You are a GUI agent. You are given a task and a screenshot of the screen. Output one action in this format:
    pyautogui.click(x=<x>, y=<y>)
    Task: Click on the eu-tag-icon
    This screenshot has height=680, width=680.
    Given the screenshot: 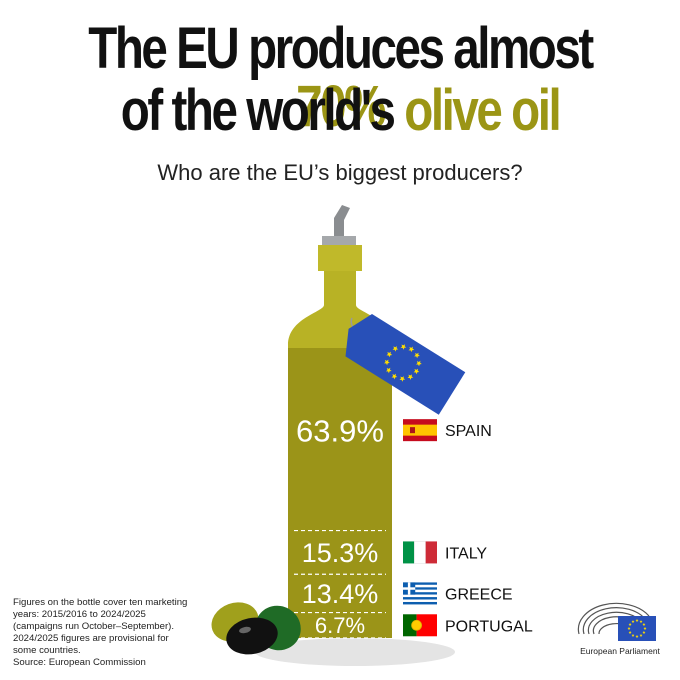 What is the action you would take?
    pyautogui.click(x=405, y=364)
    